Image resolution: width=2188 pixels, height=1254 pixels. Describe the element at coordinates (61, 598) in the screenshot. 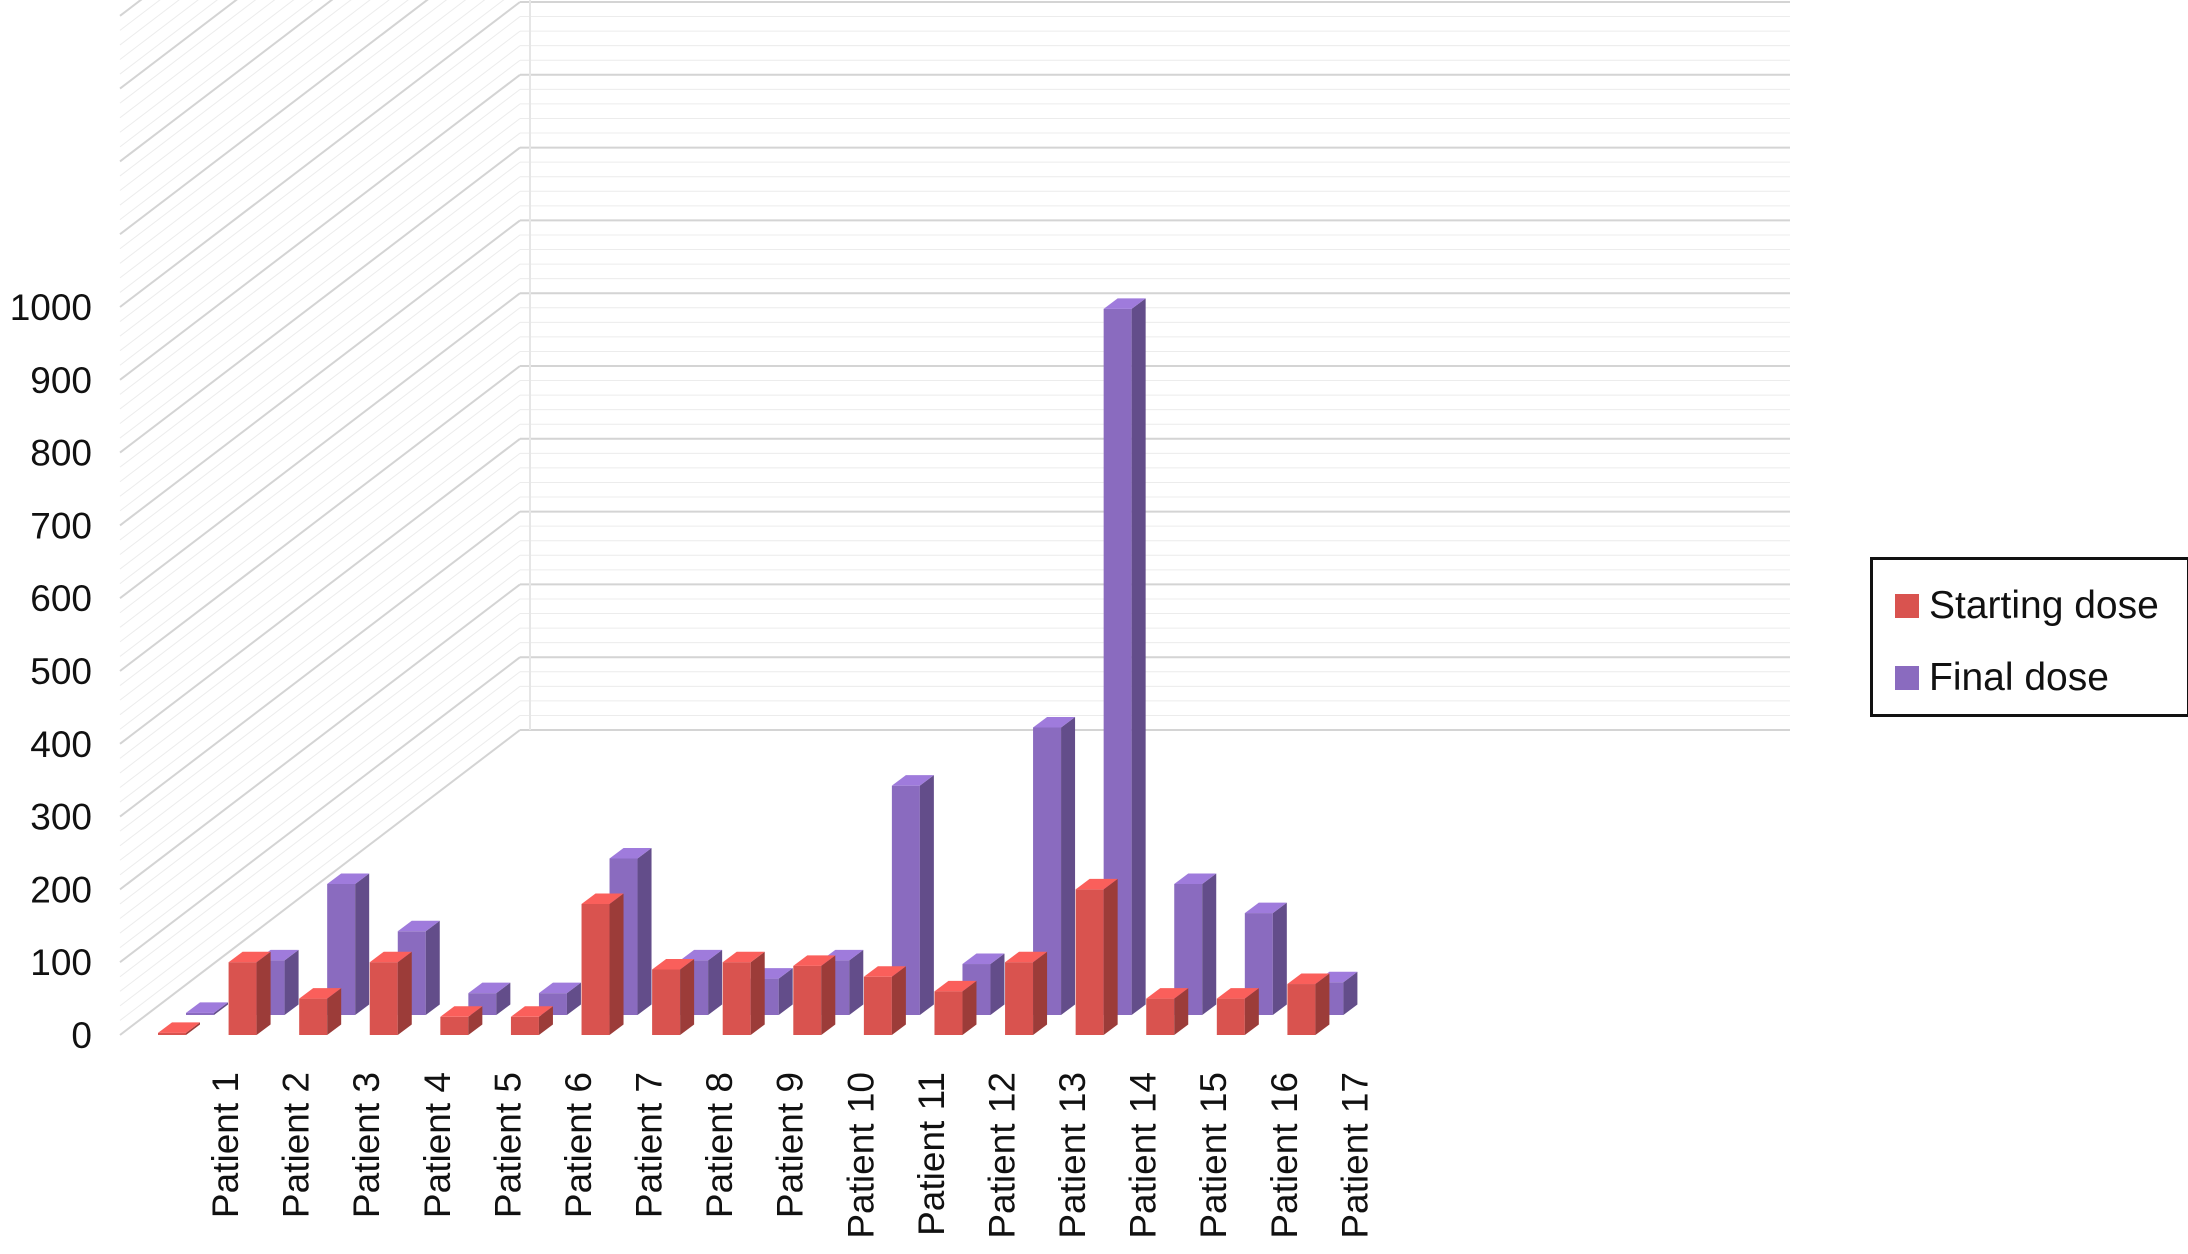

I see `y-tick-label: 600` at that location.